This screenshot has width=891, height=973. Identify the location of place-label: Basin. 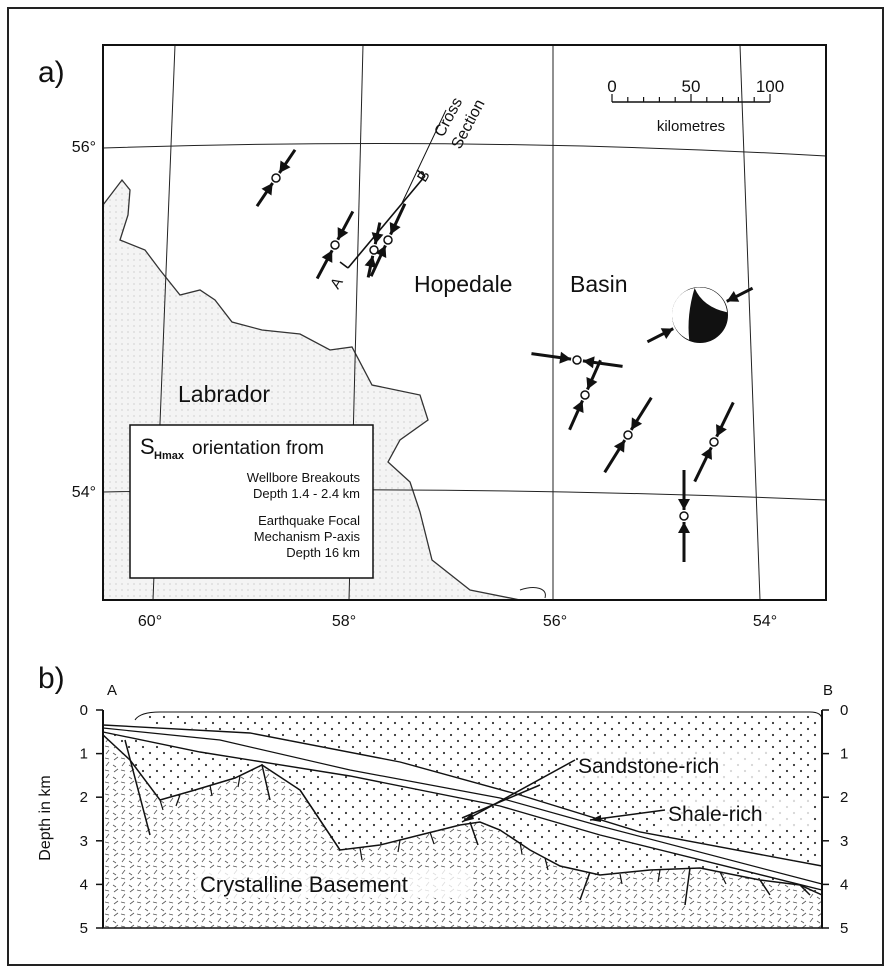
(599, 284).